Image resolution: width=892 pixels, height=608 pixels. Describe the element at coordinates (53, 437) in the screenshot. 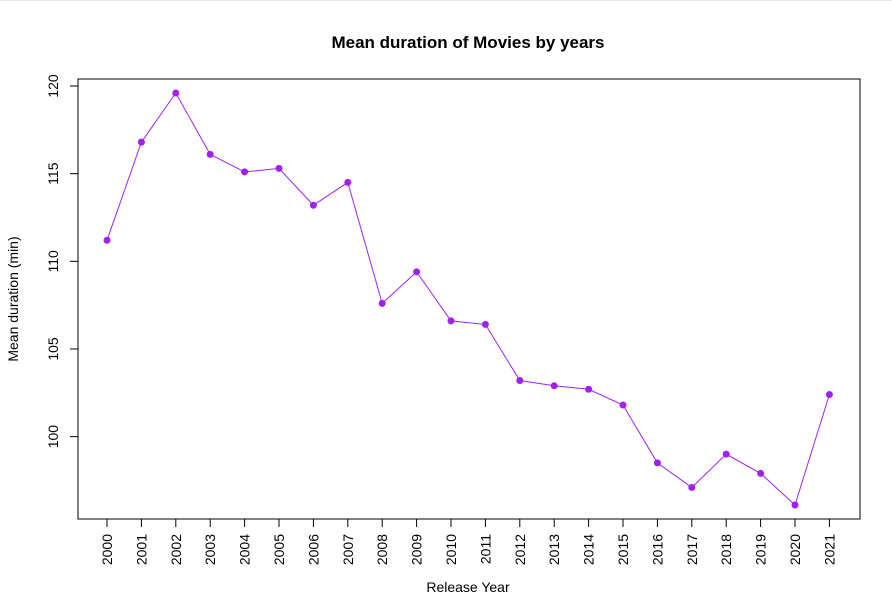

I see `y-tick-label: 100` at that location.